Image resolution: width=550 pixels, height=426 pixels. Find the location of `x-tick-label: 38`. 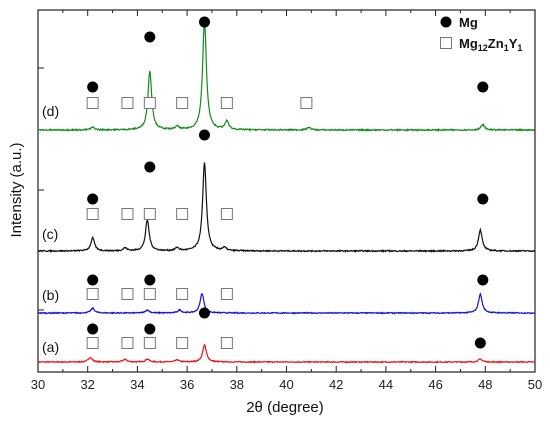

x-tick-label: 38 is located at coordinates (237, 384).